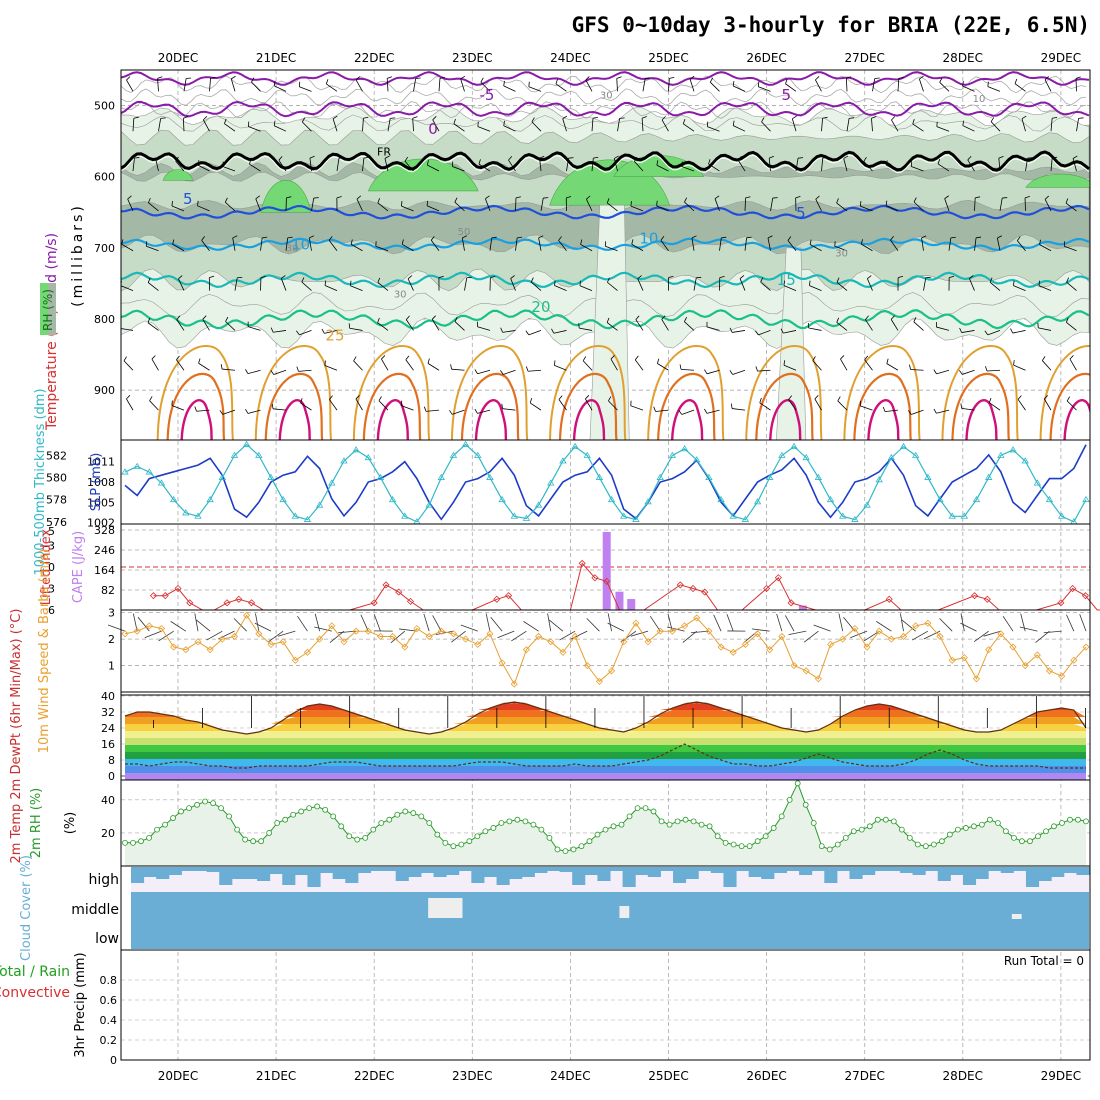  I want to click on li-tick: 6, so click(51, 610).